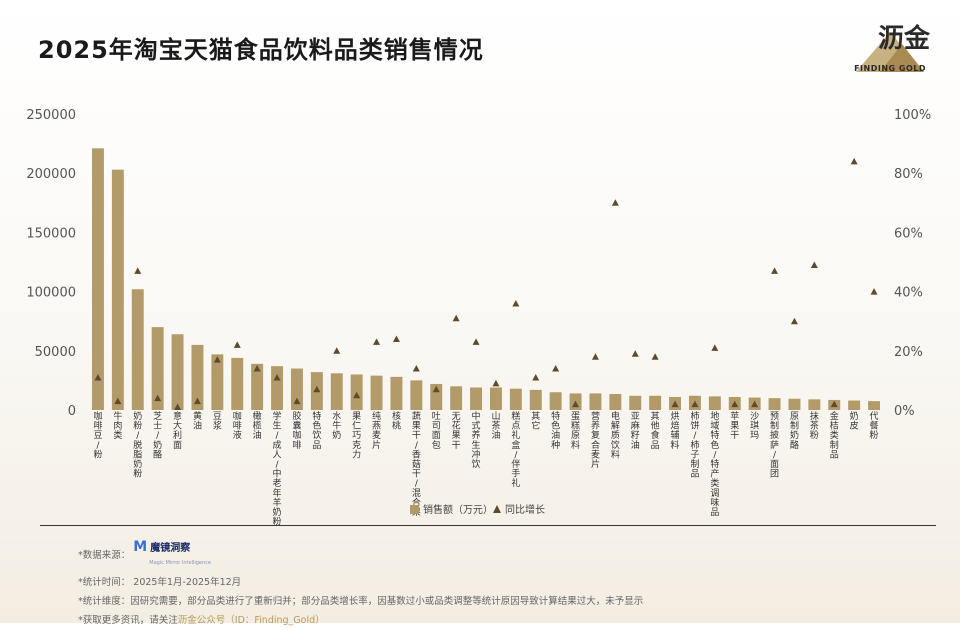  Describe the element at coordinates (51, 174) in the screenshot. I see `y-left-tick-label: 200000` at that location.